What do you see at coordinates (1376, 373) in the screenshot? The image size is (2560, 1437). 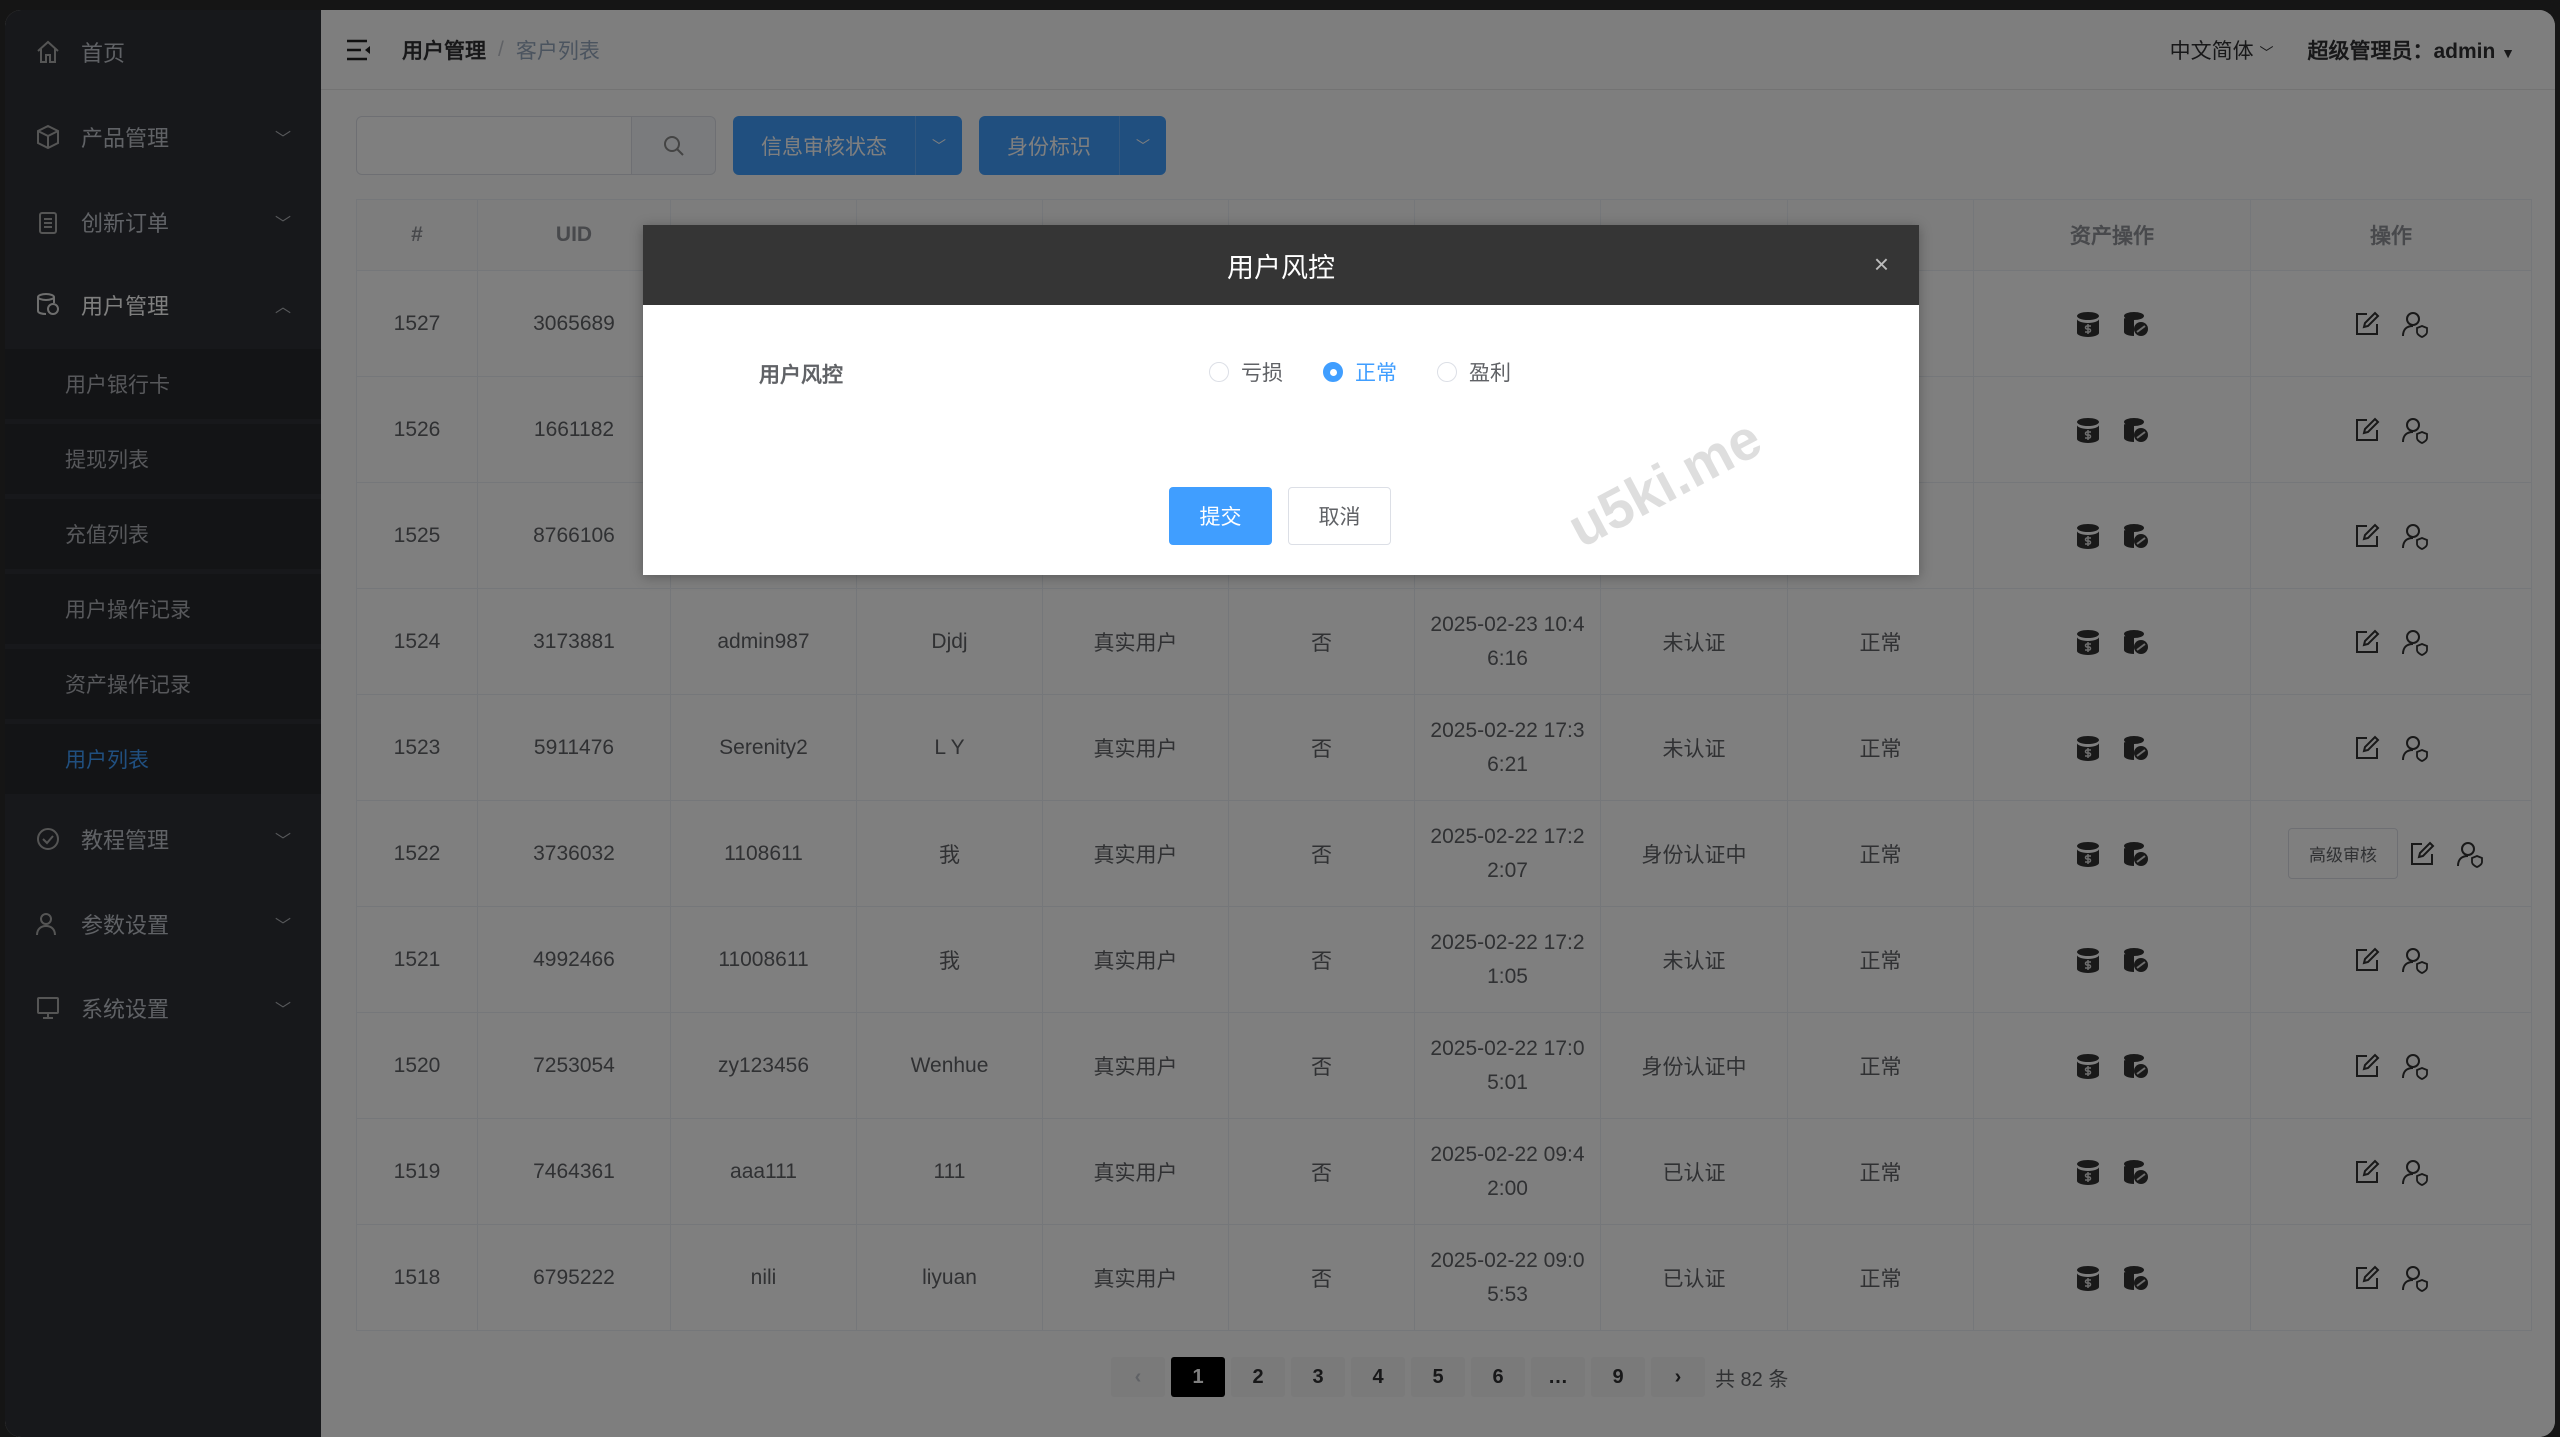 I see `radio-label: 正常` at bounding box center [1376, 373].